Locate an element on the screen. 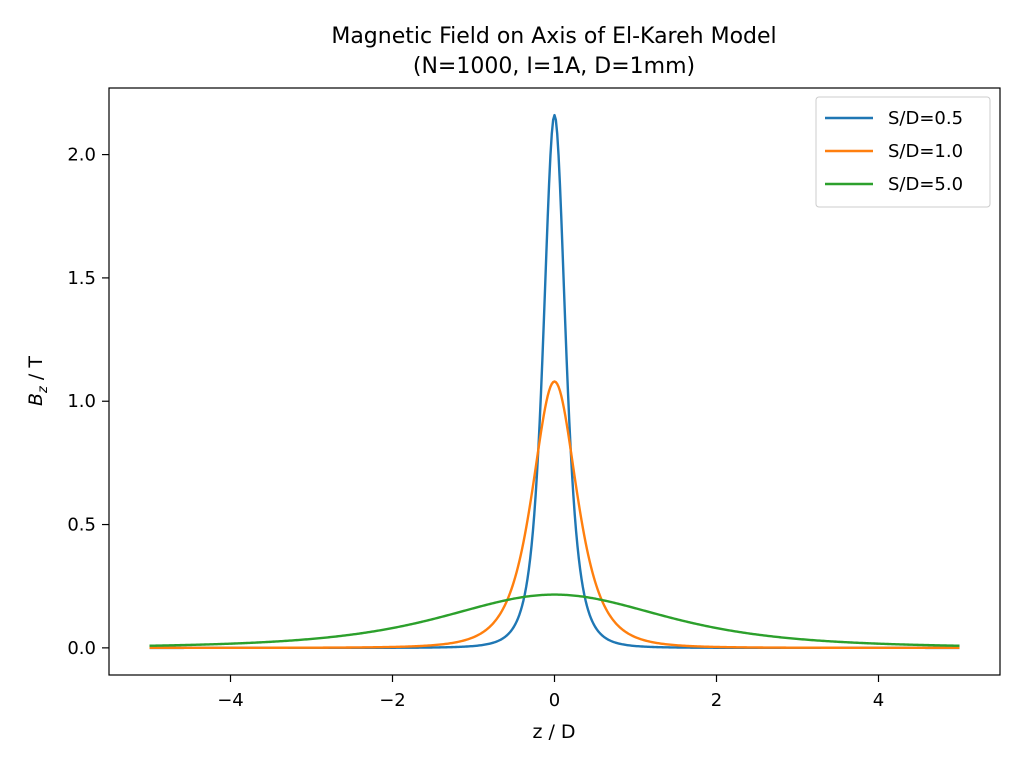 This screenshot has height=768, width=1024. y-axis: 0.0 0.5 1.0 1.5 2.0 is located at coordinates (88, 402).